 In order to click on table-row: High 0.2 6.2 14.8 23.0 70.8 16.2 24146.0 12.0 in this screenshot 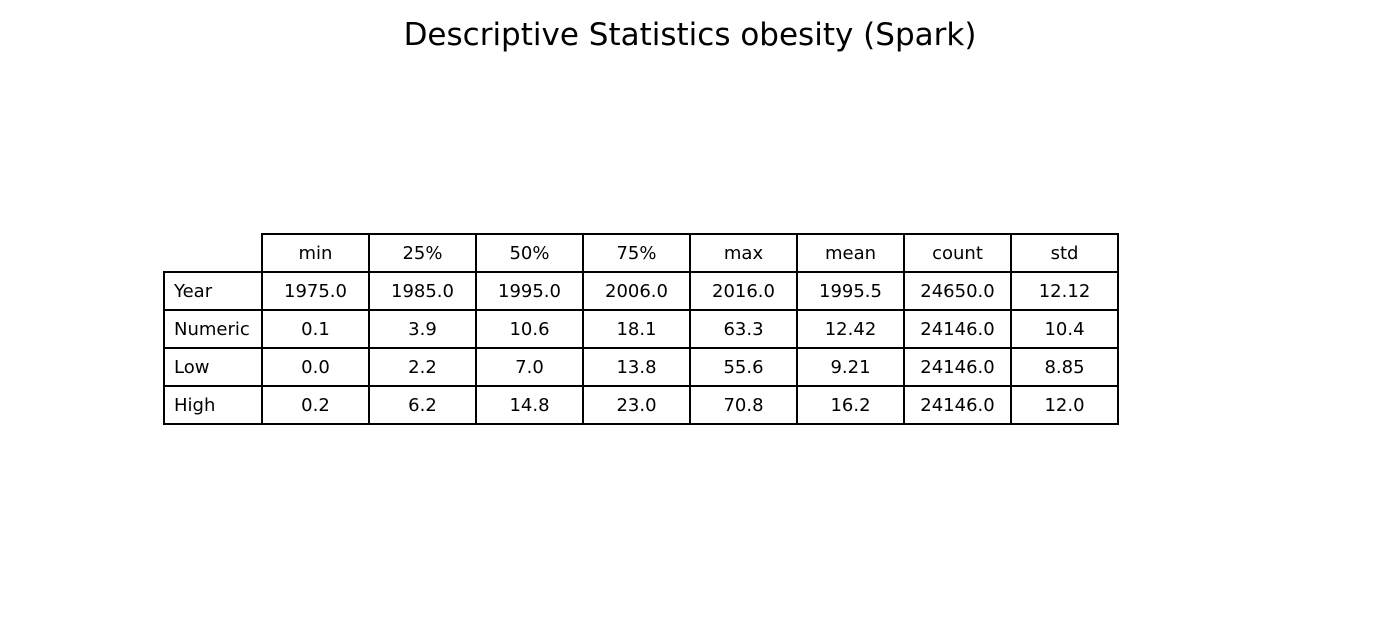, I will do `click(641, 405)`.